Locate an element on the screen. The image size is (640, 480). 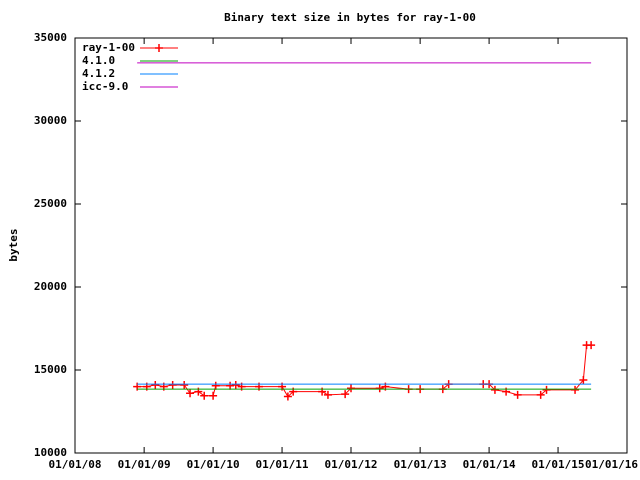
x-tick-label: 01/01/11 is located at coordinates (282, 464).